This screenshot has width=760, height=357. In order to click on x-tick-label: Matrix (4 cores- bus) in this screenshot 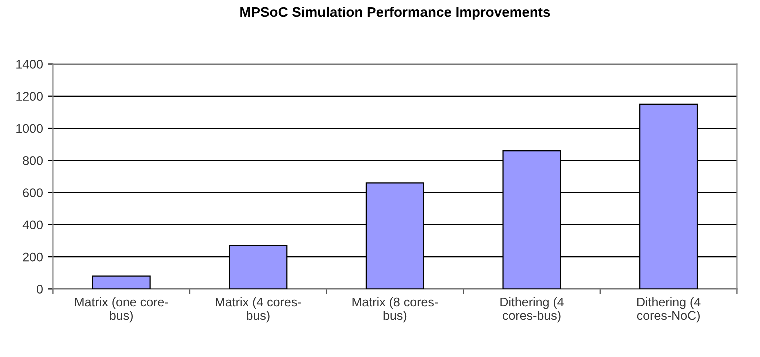, I will do `click(259, 310)`.